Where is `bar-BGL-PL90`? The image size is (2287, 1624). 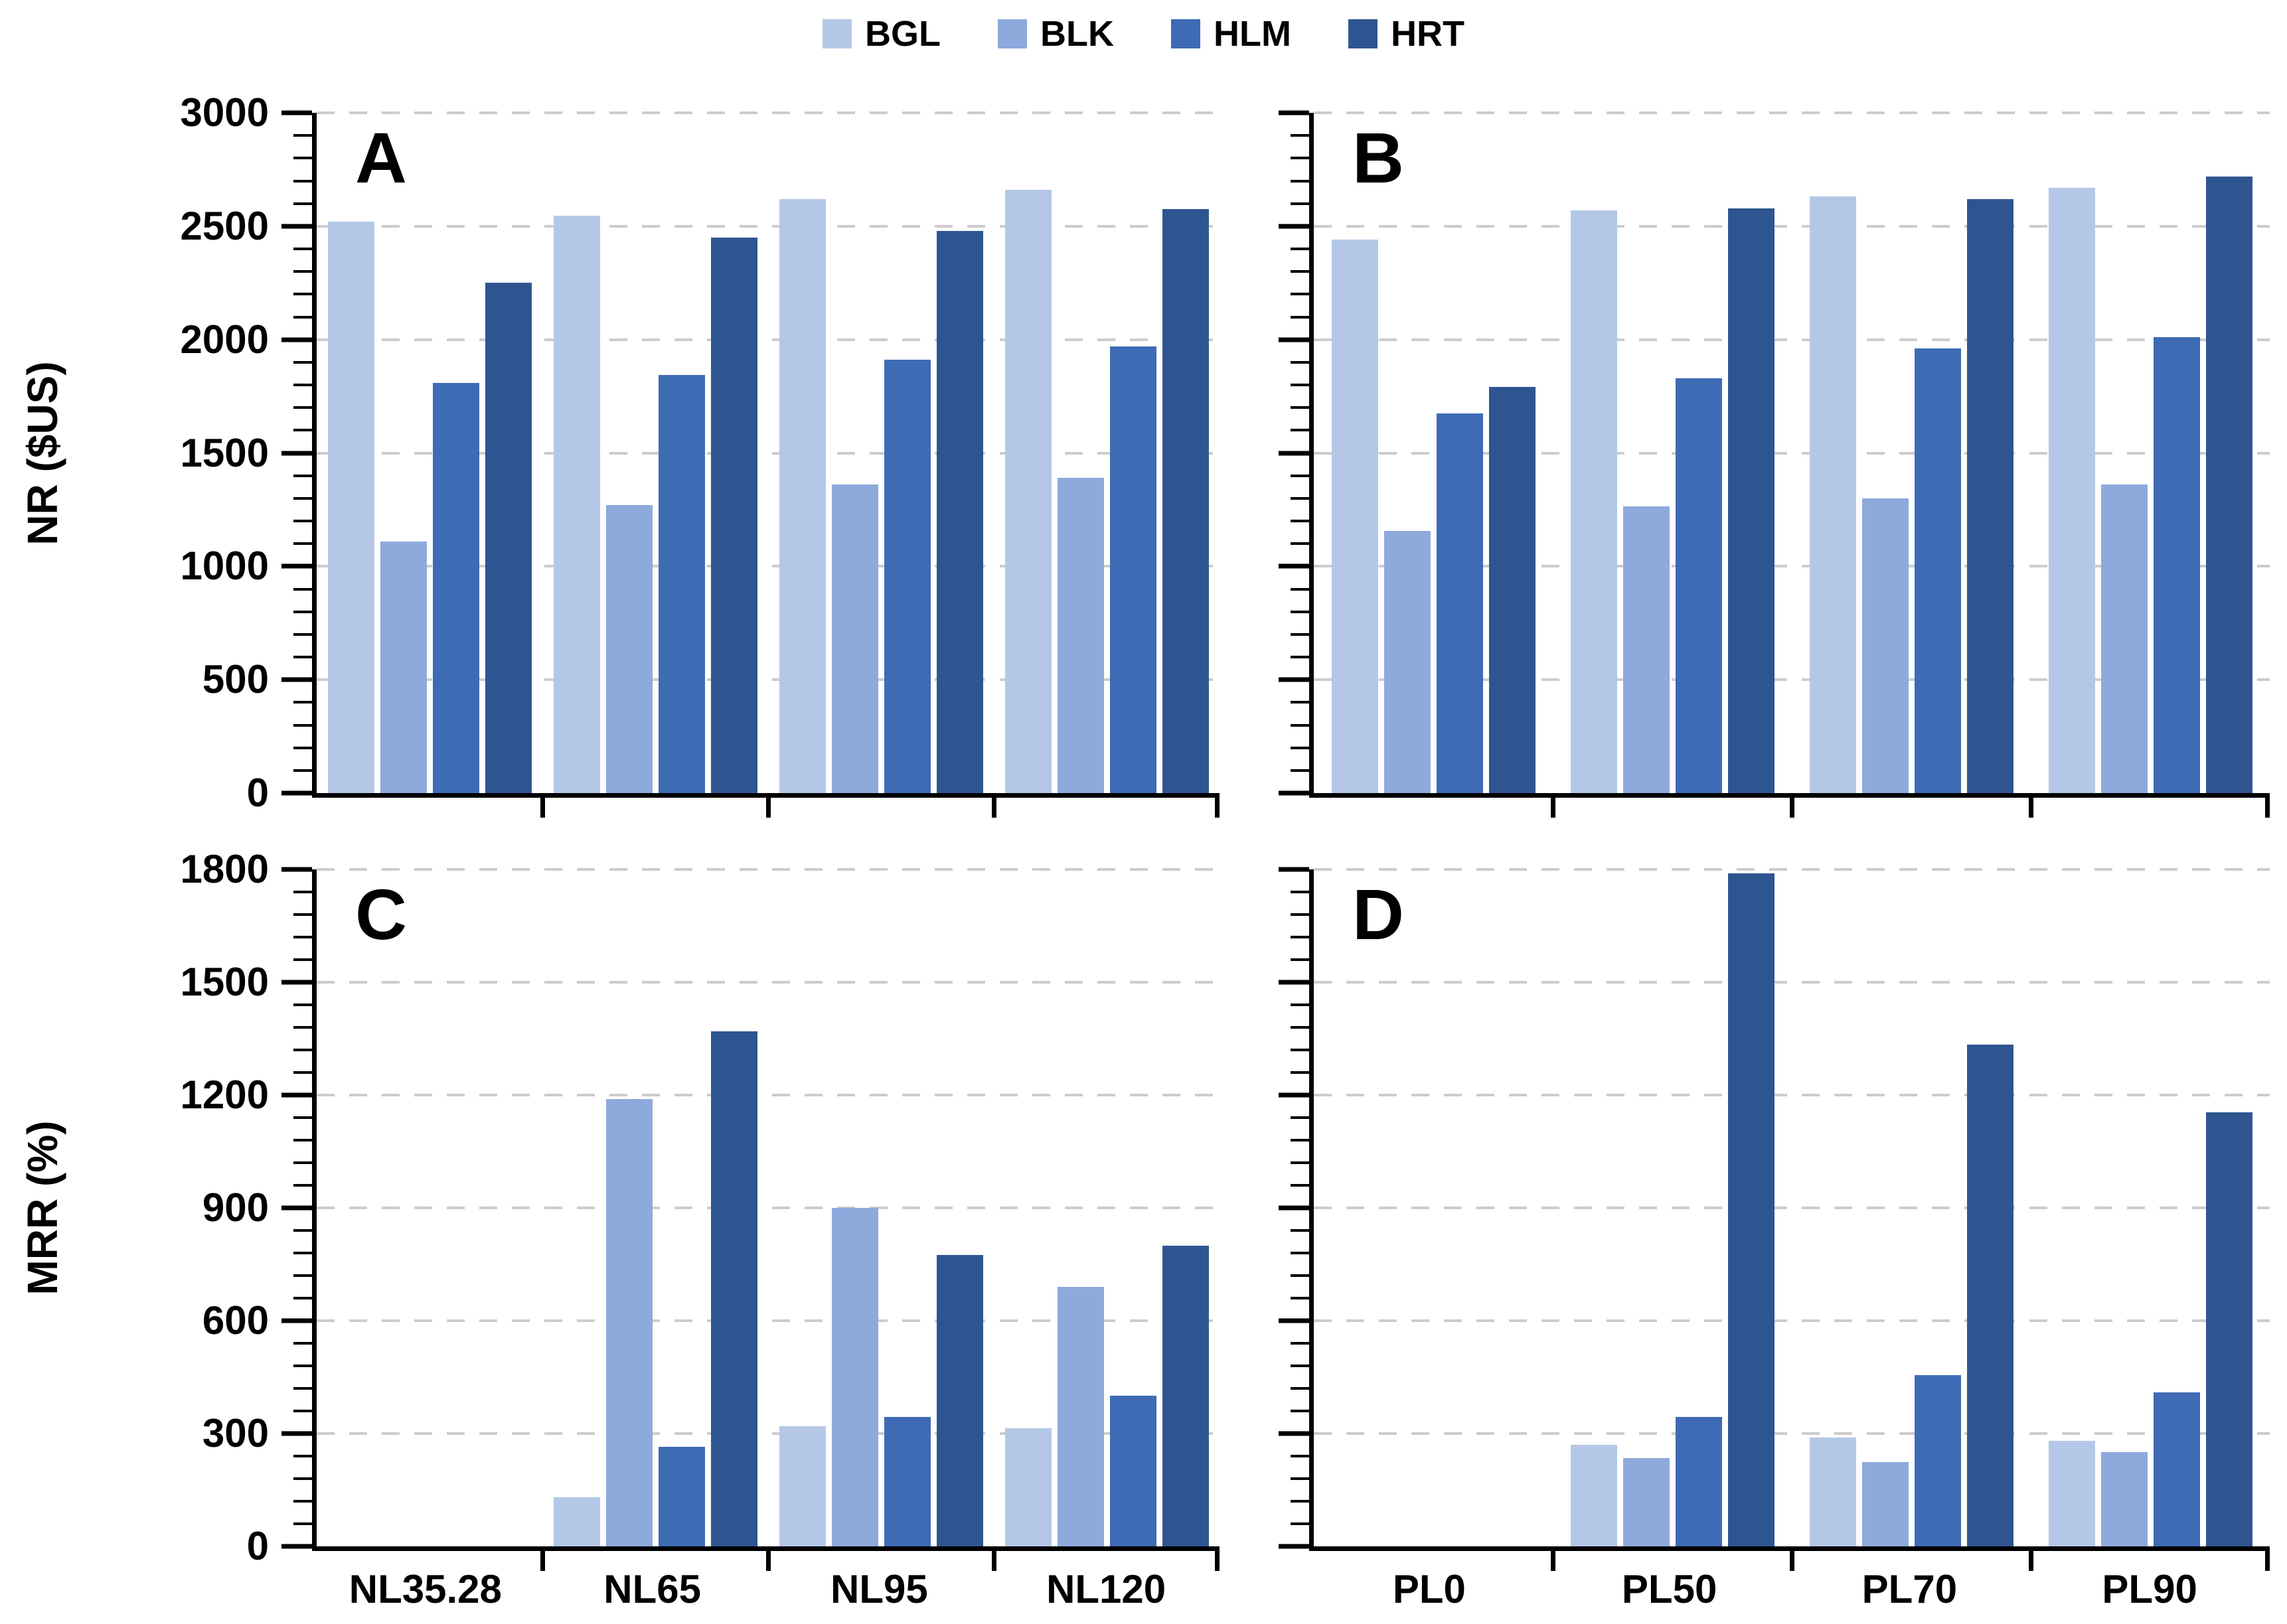 bar-BGL-PL90 is located at coordinates (2071, 490).